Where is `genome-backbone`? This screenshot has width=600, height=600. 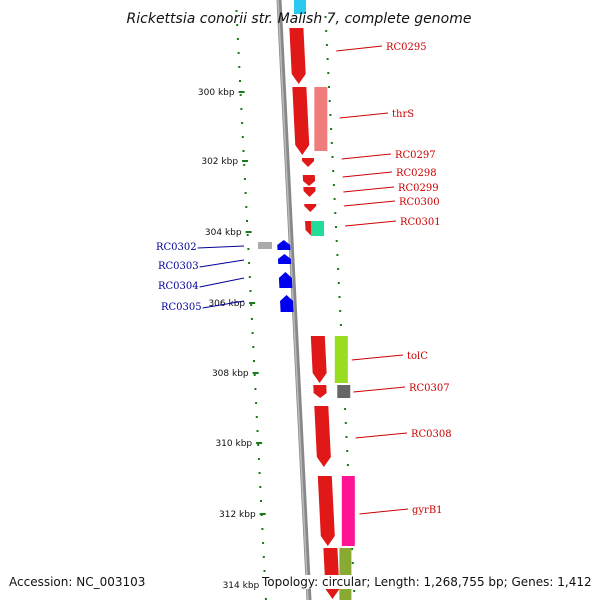 genome-backbone is located at coordinates (294, 300).